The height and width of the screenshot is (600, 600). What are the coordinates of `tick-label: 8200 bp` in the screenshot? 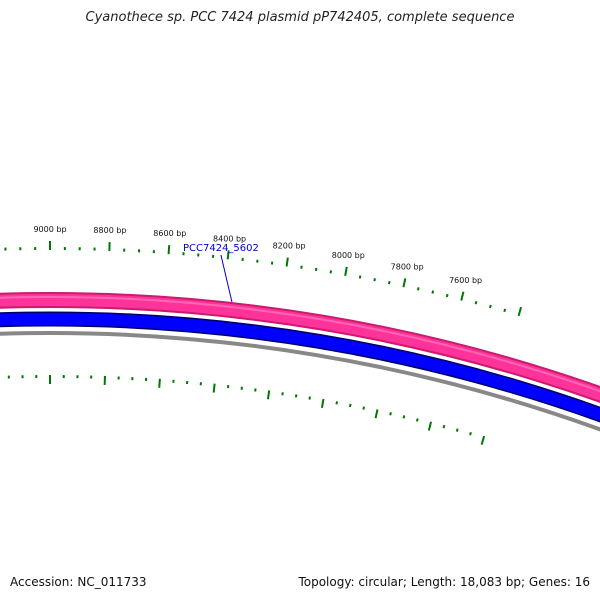 It's located at (289, 246).